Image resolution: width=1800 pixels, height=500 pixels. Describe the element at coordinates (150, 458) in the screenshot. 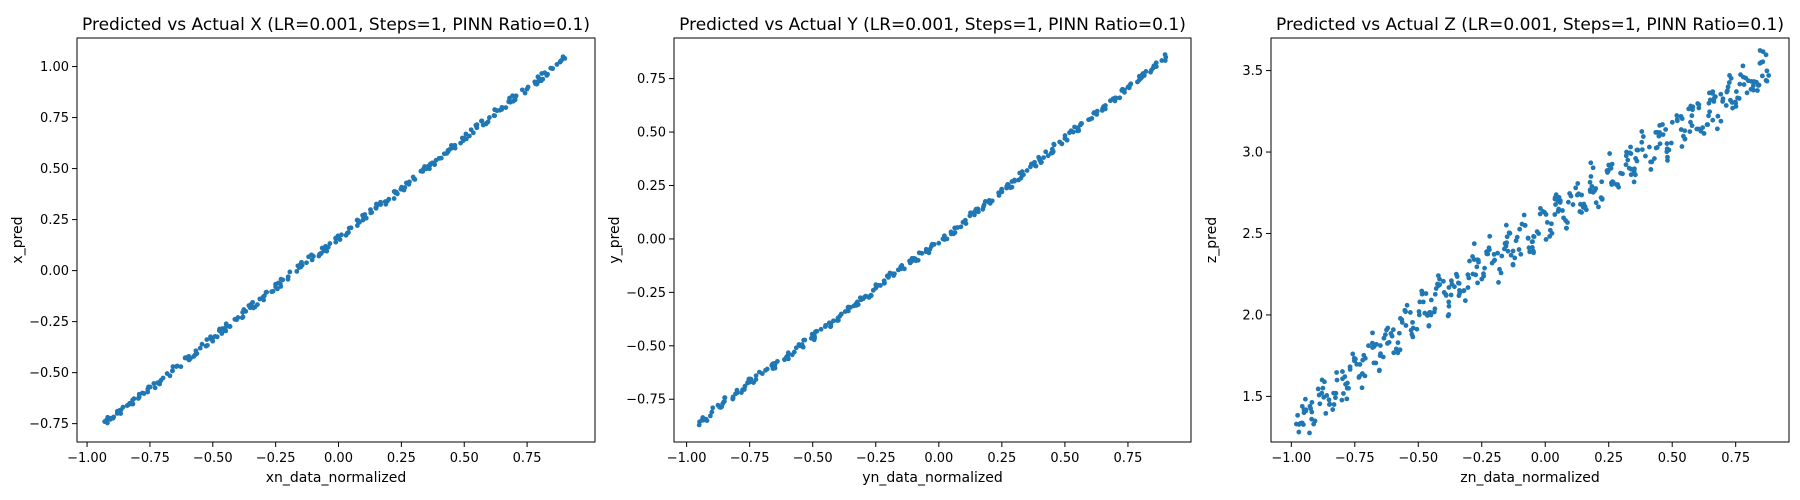

I see `x-tick-label: −0.75` at that location.